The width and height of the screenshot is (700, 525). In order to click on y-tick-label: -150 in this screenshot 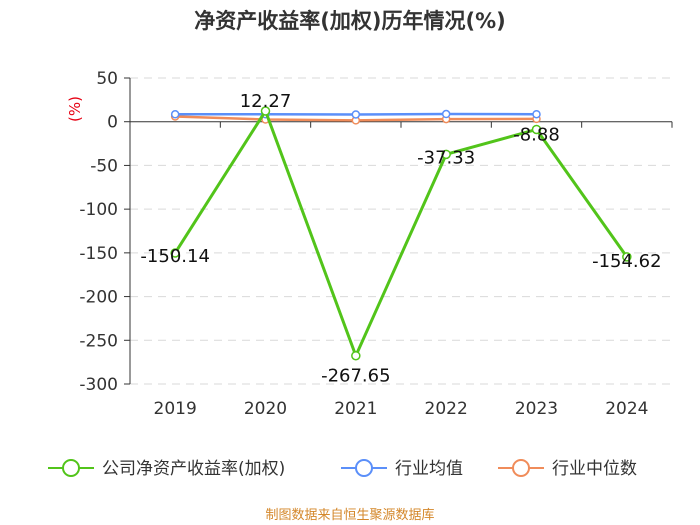, I will do `click(98, 254)`.